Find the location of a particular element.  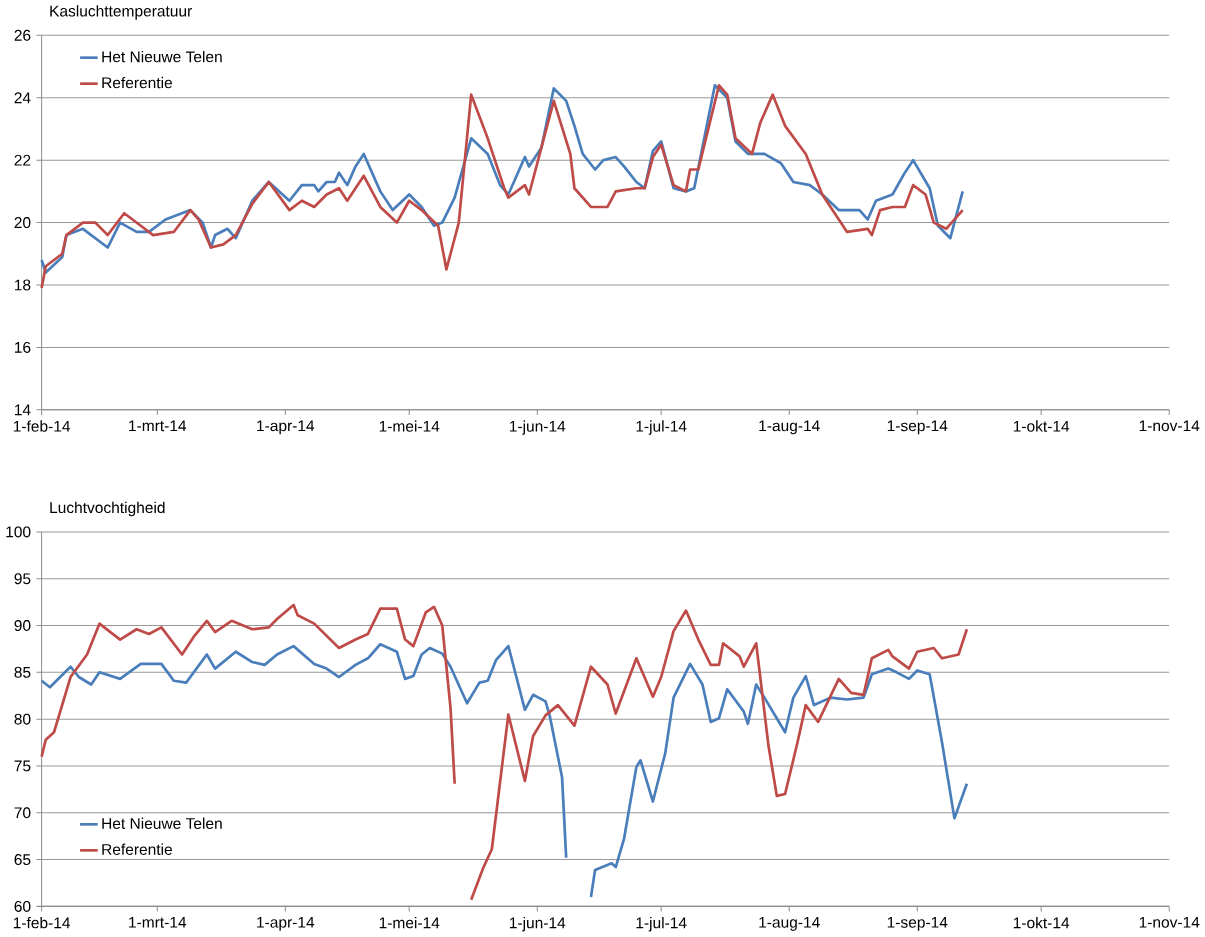

y-tick-label: 16 is located at coordinates (22, 348).